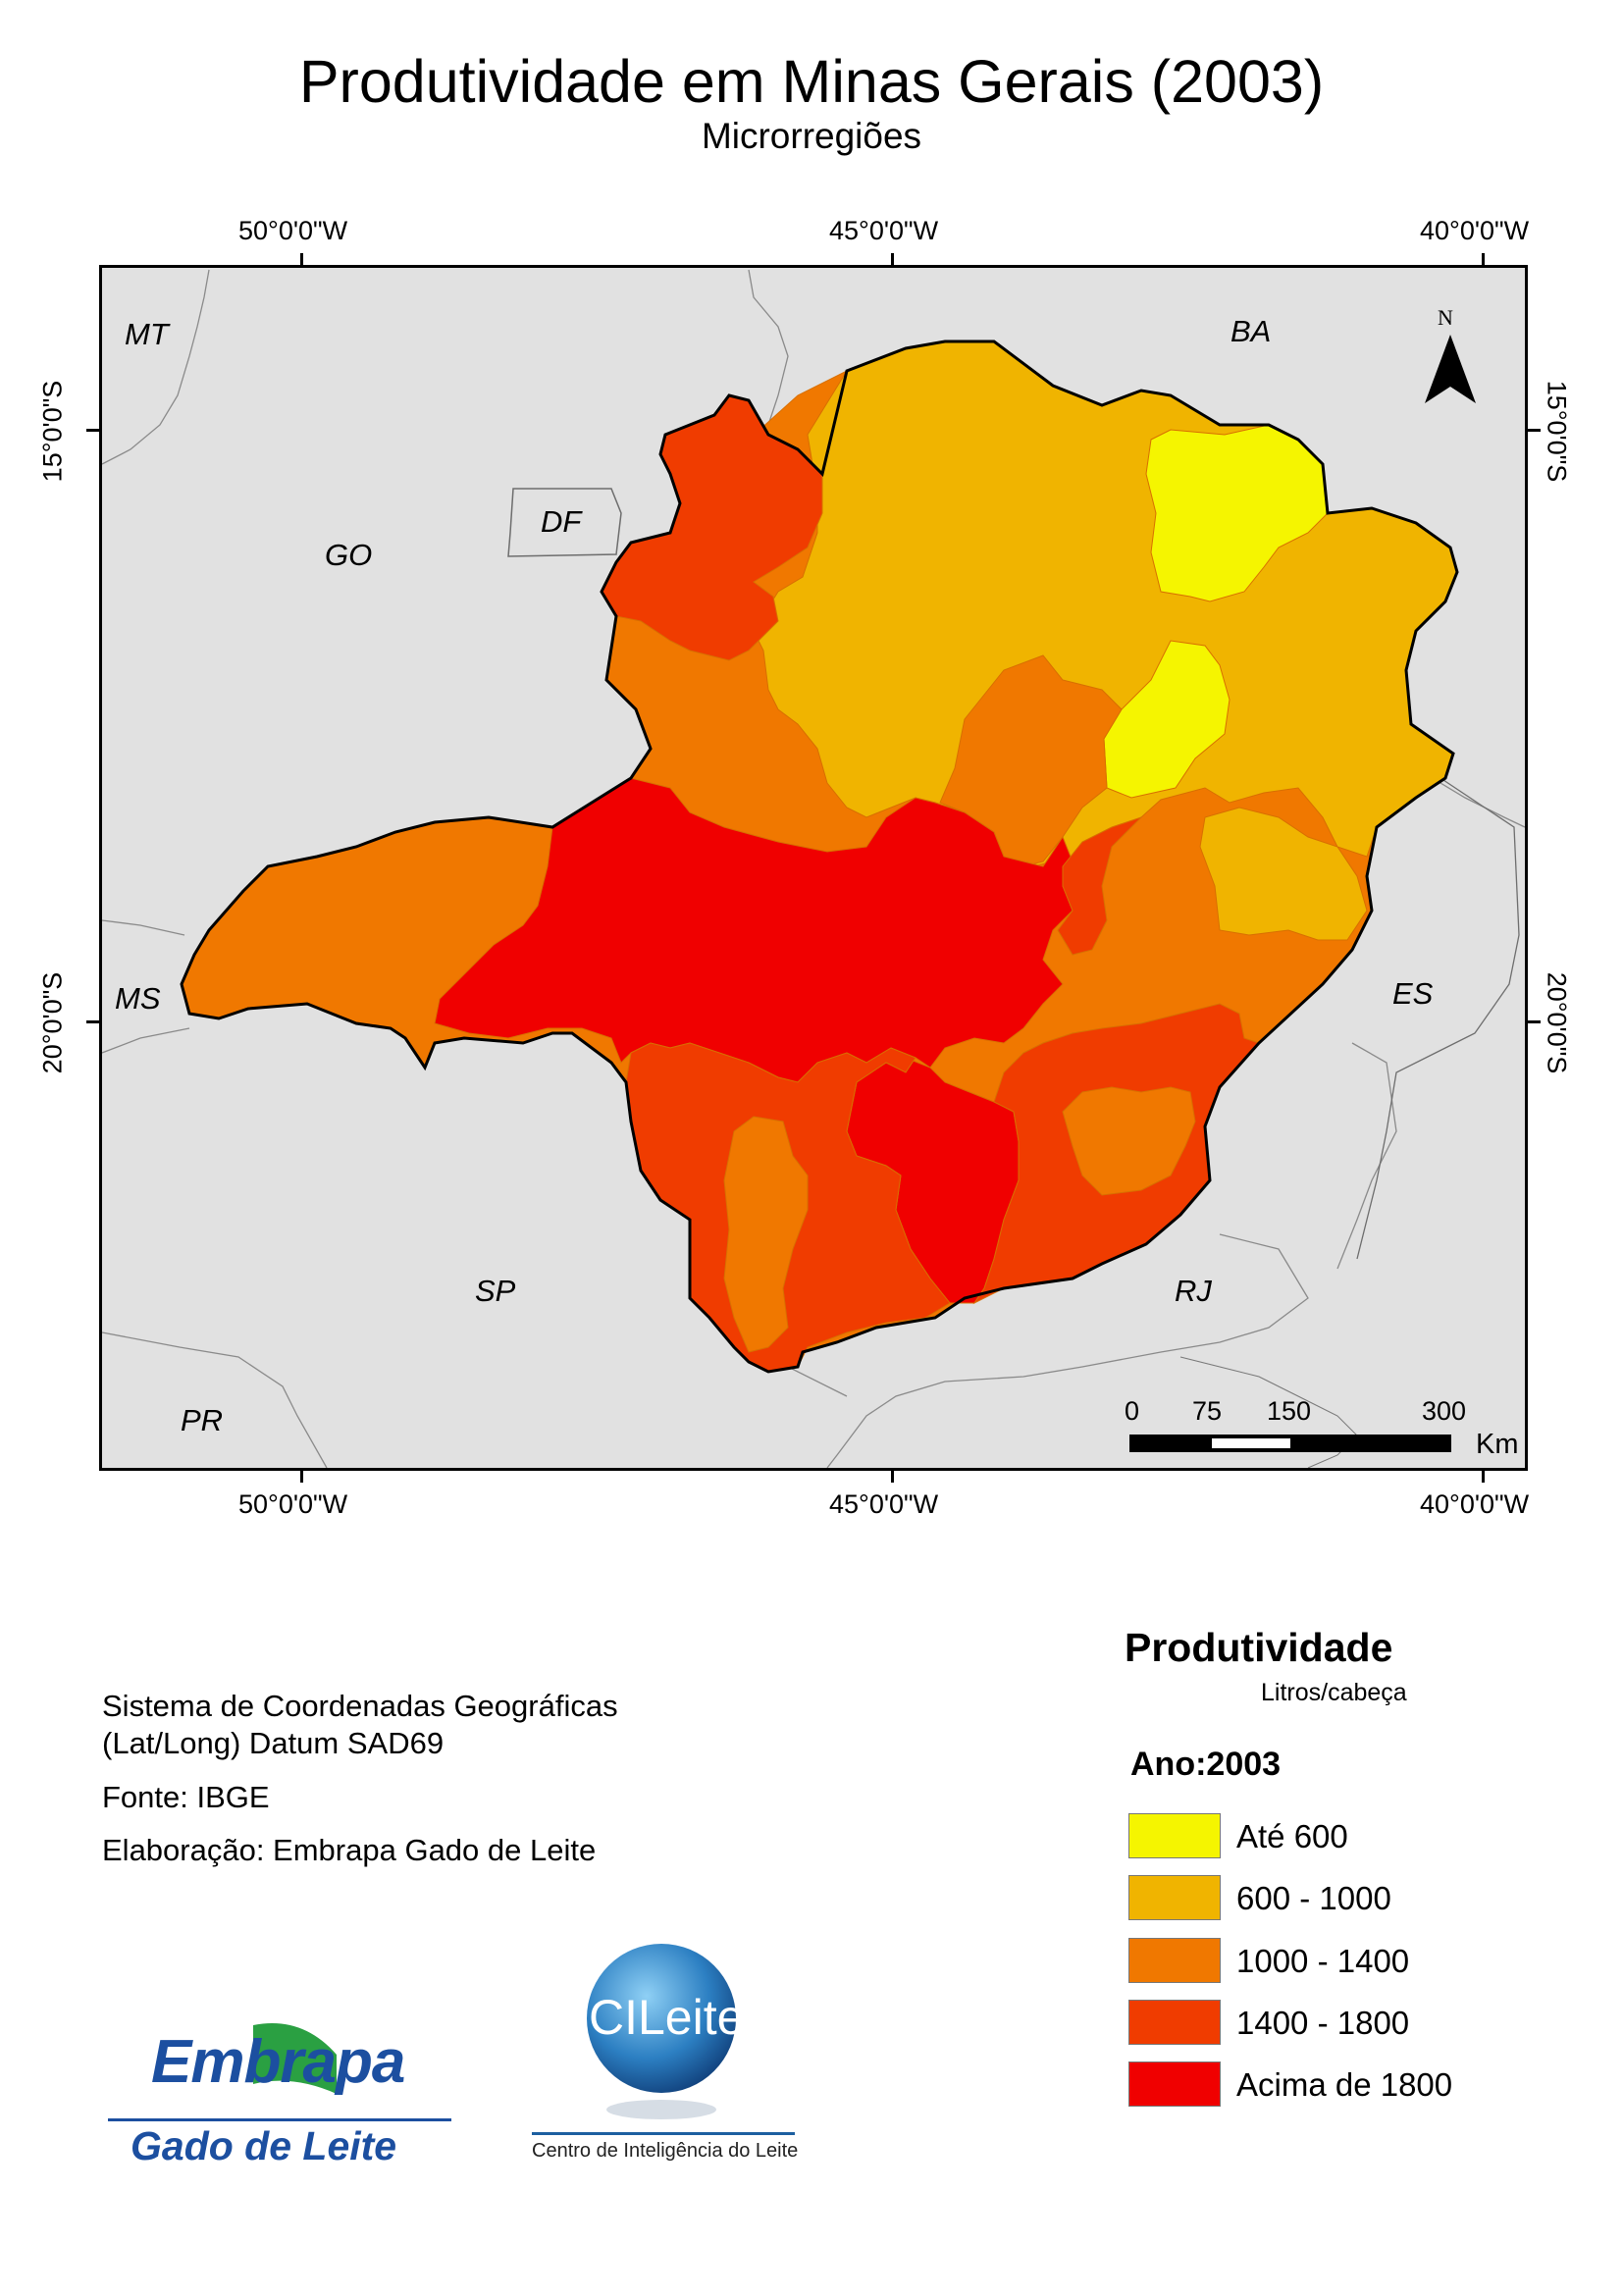 Image resolution: width=1623 pixels, height=2296 pixels. Describe the element at coordinates (273, 1743) in the screenshot. I see `metadata-line2: (Lat/Long) Datum SAD69` at that location.